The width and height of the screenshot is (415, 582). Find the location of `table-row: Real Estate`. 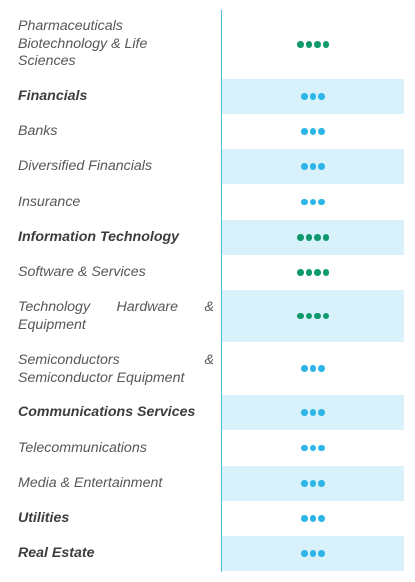

table-row: Real Estate is located at coordinates (202, 553).